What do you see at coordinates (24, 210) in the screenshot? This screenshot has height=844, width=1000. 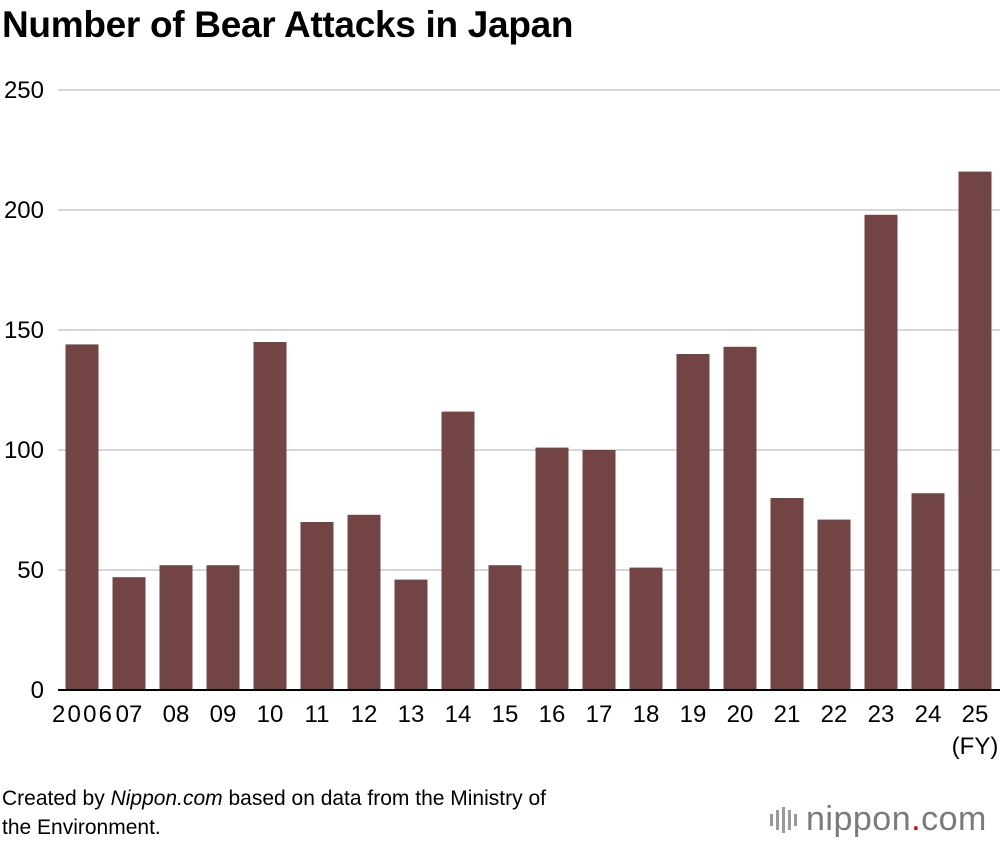 I see `y-tick-label: 200` at bounding box center [24, 210].